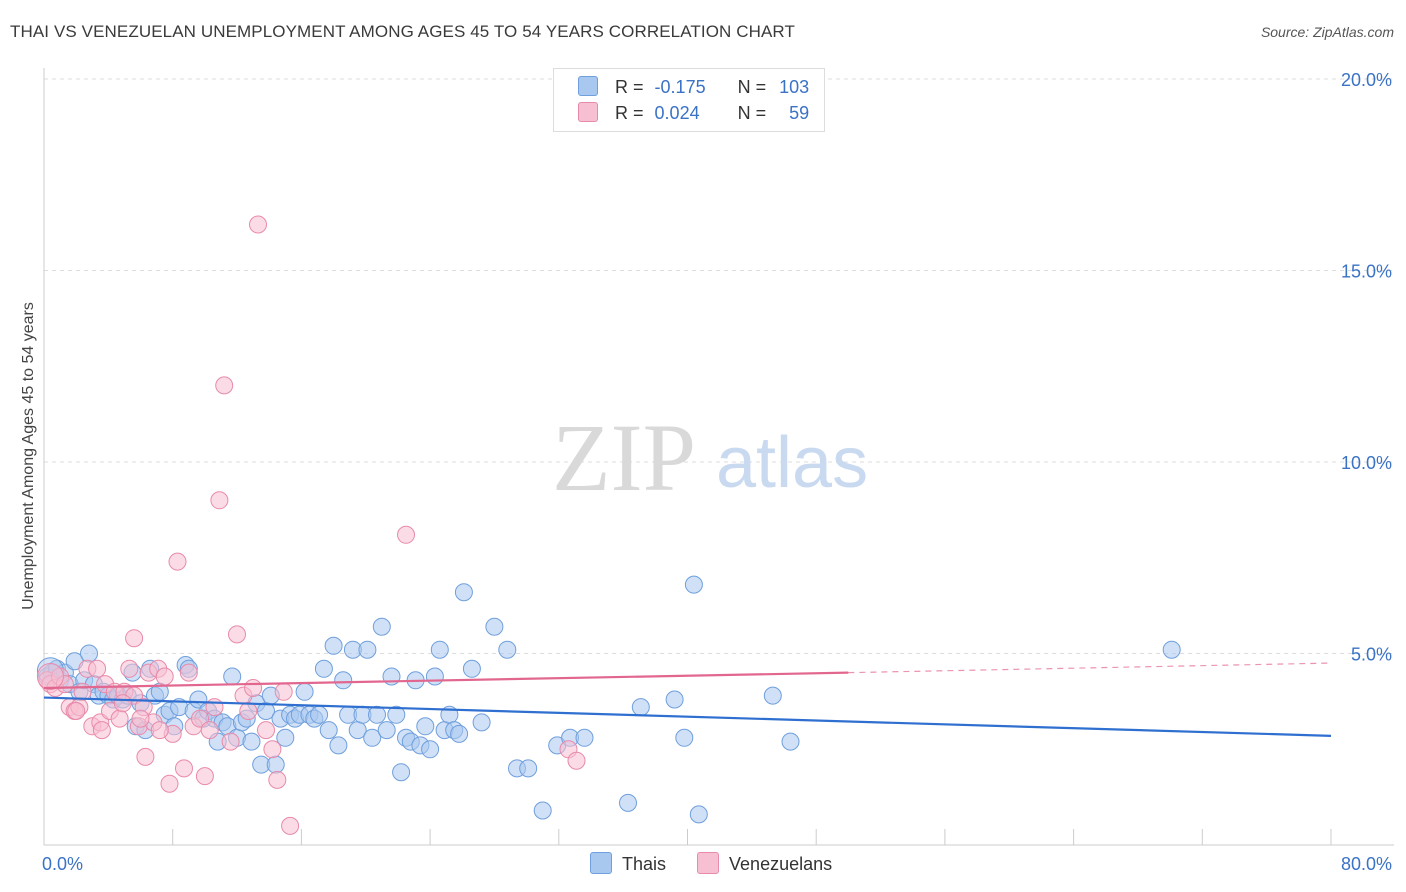 The width and height of the screenshot is (1406, 892). I want to click on series-legend: Thais Venezuelans, so click(724, 863).